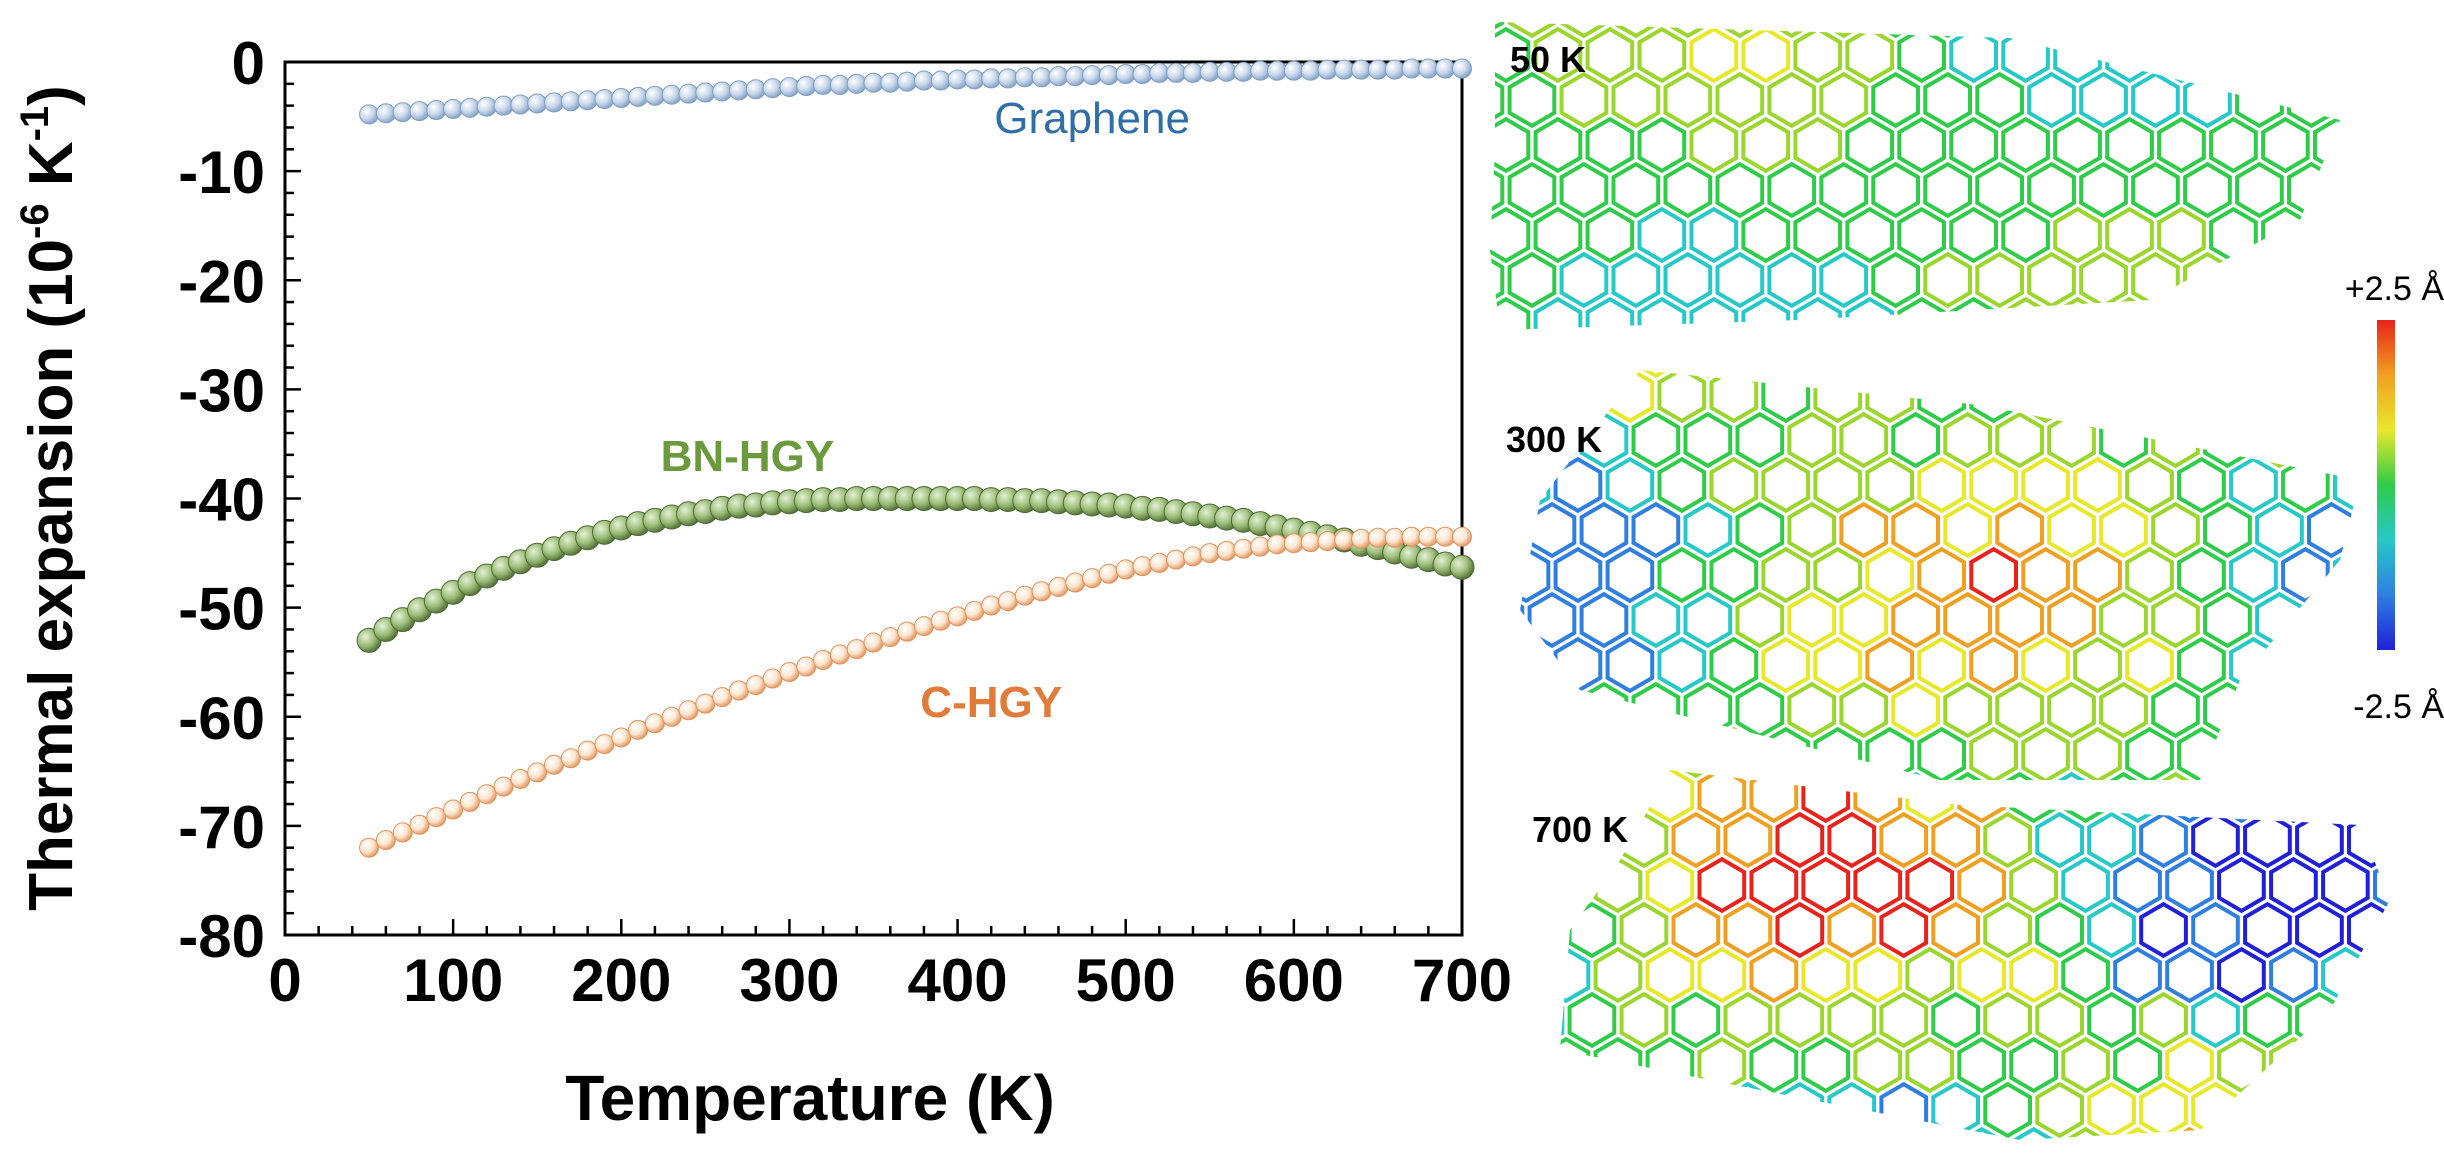 This screenshot has width=2444, height=1167. I want to click on series-graphene: Graphene, so click(915, 100).